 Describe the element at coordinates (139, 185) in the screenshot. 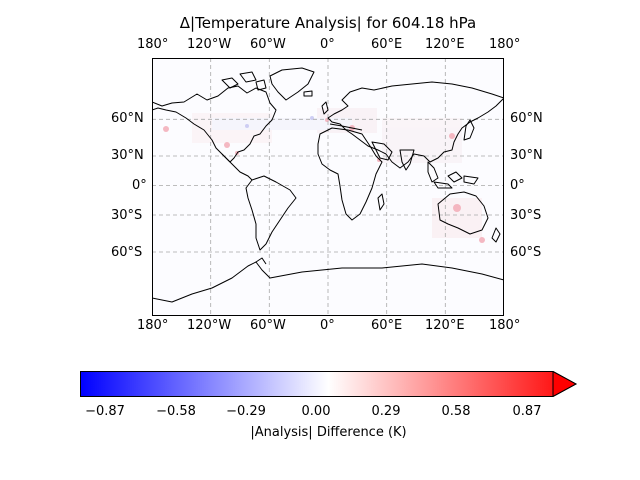

I see `lat-tick-left-0: 0°` at that location.